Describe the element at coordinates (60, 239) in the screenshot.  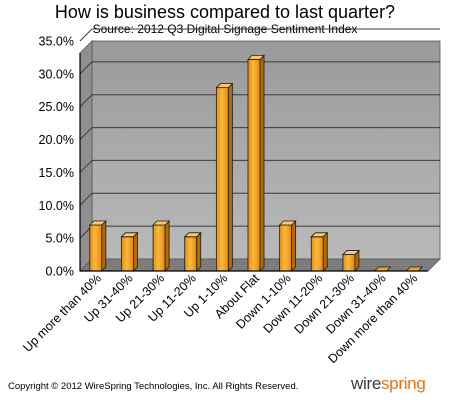
I see `y-tick-label: 5.0%` at that location.